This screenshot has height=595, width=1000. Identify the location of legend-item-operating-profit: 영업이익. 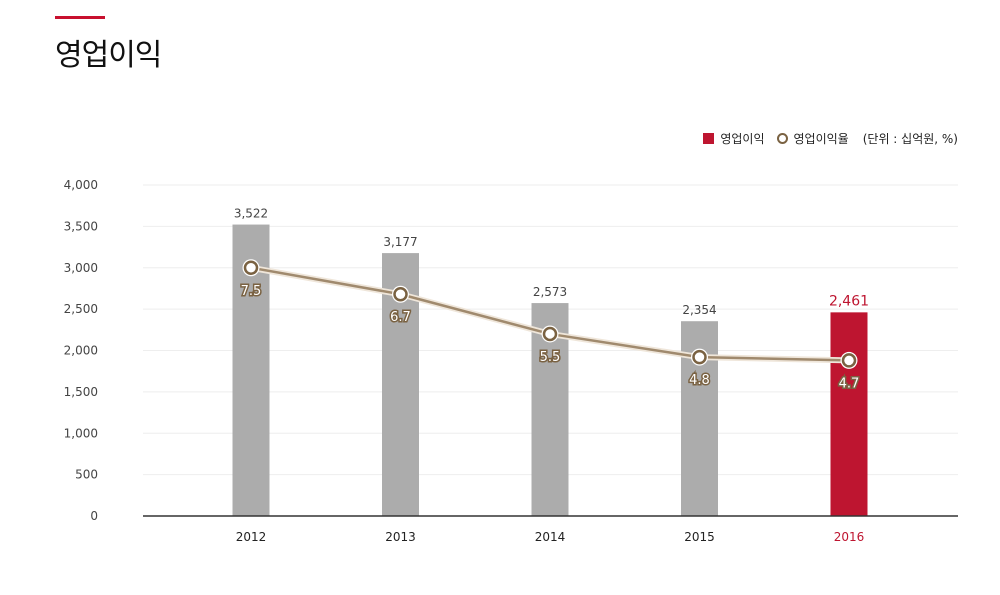
(734, 138).